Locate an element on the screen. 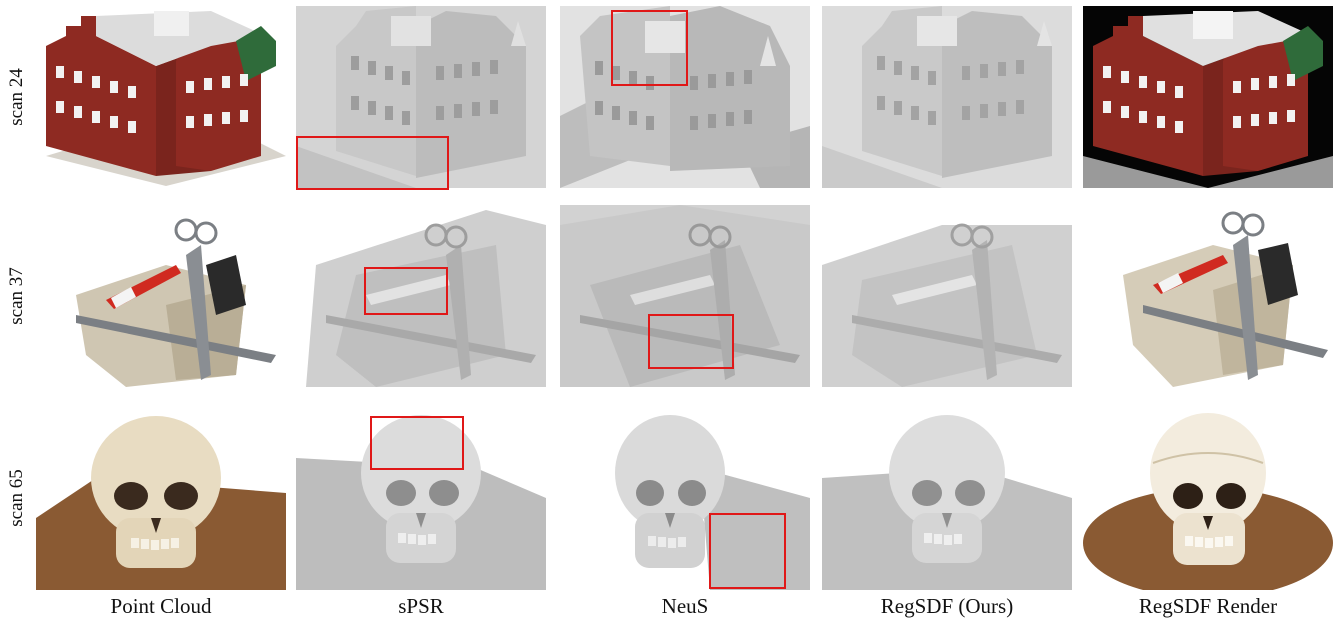 Image resolution: width=1335 pixels, height=629 pixels. building-render-image is located at coordinates (1208, 97).